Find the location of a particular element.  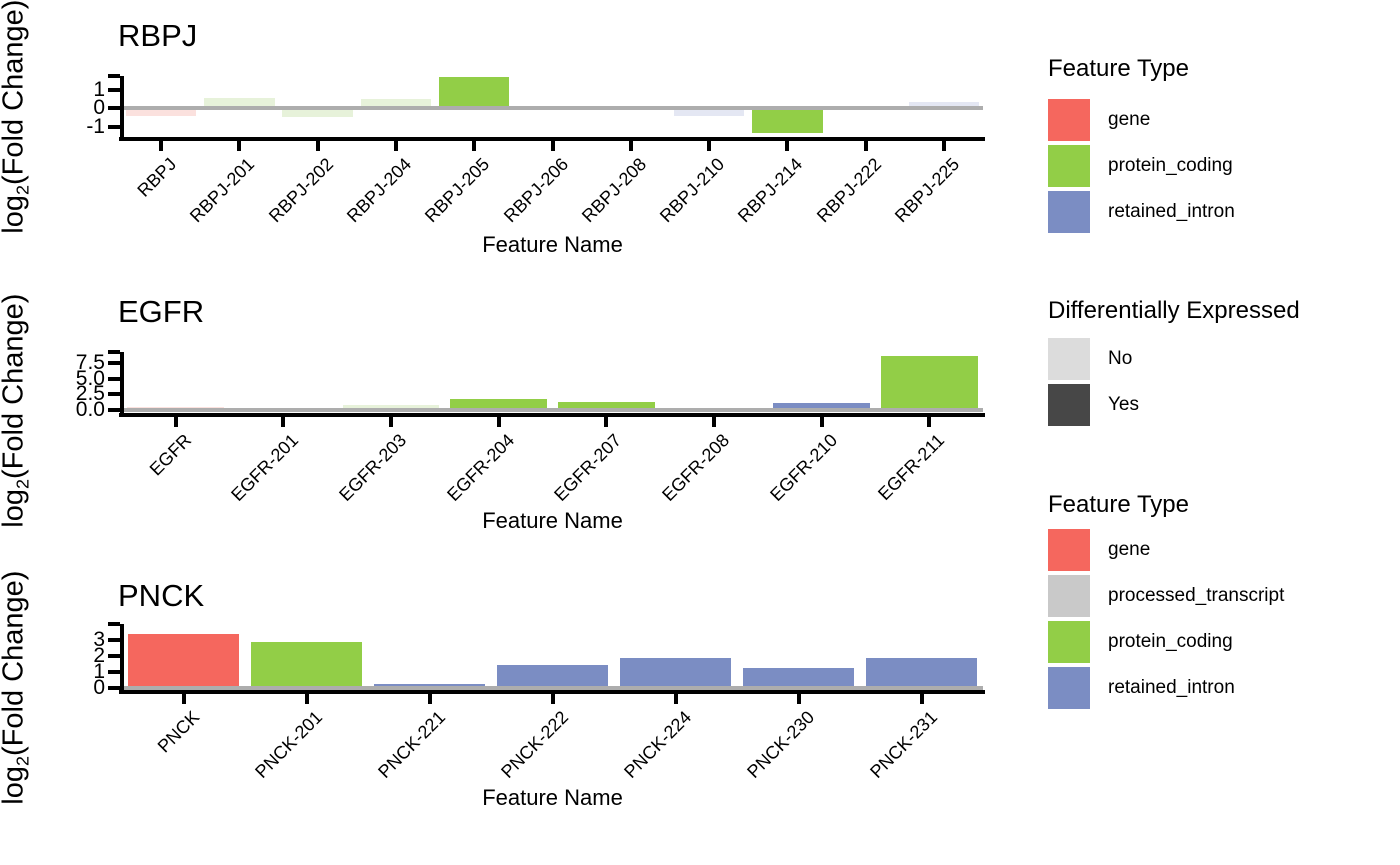

legend-swatch-no is located at coordinates (1069, 359).